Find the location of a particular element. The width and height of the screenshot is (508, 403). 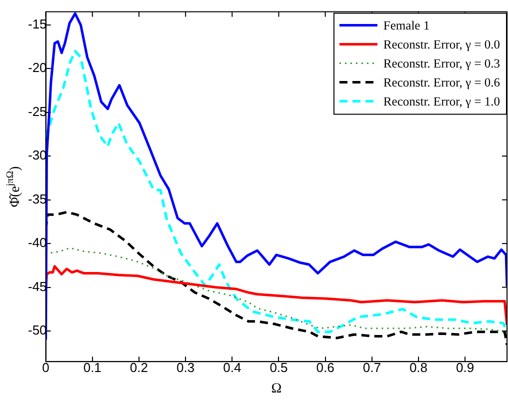

x-tick-label: 0.6 is located at coordinates (325, 367).